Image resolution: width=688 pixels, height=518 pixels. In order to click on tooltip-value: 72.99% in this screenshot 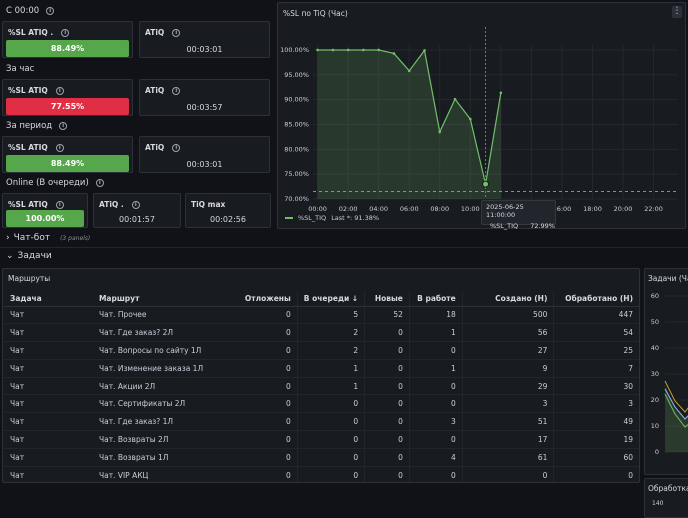, I will do `click(542, 226)`.